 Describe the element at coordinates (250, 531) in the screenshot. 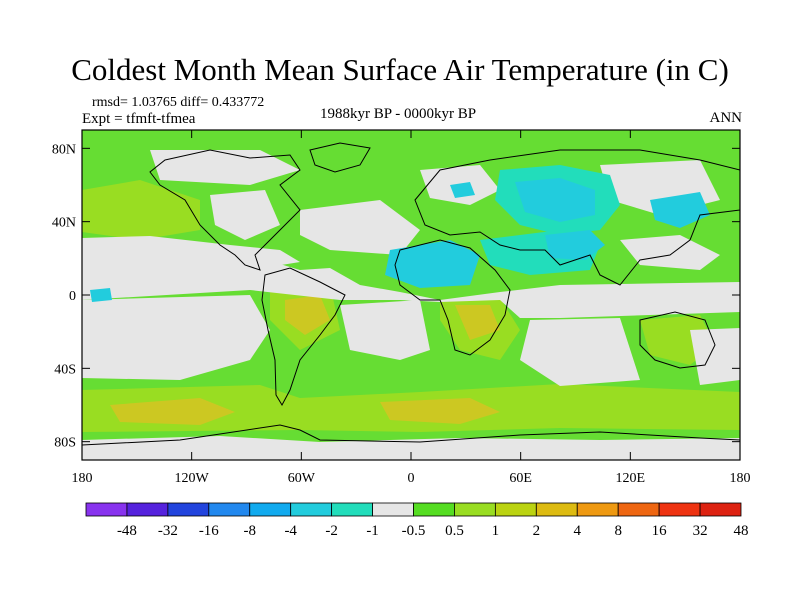

I see `colorbar-label: -8` at that location.